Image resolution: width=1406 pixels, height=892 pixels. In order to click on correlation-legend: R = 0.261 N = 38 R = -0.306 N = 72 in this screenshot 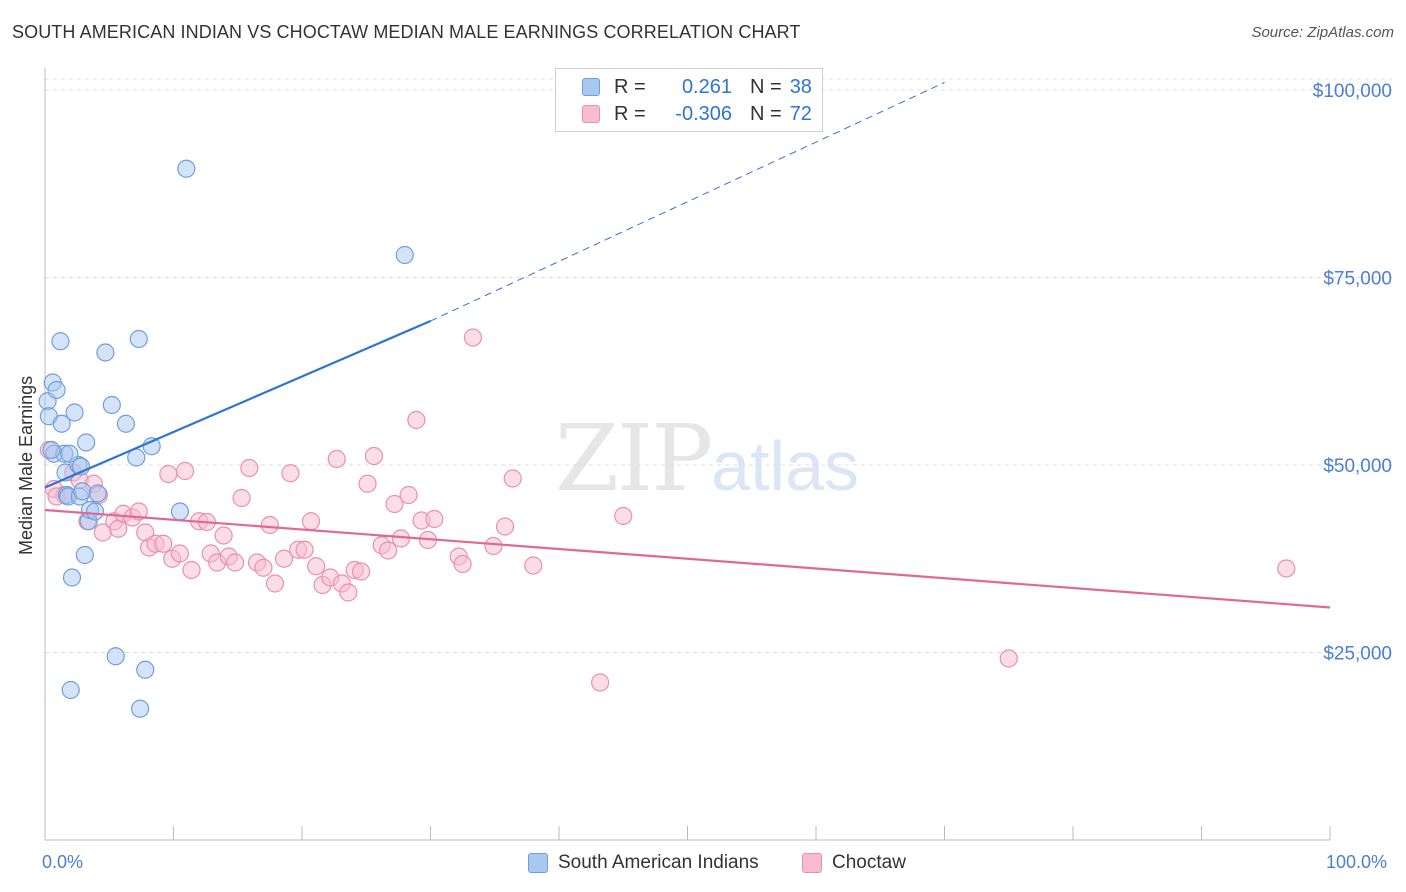, I will do `click(689, 100)`.